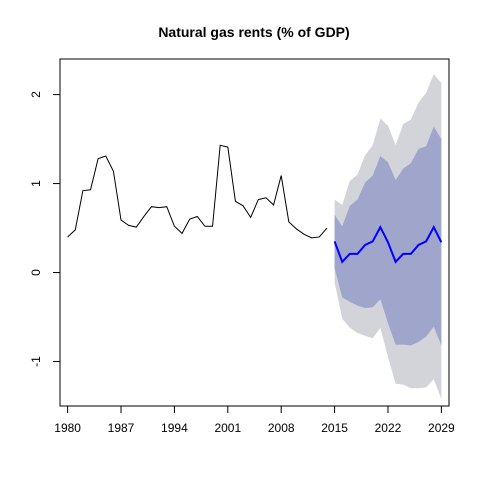 This screenshot has width=480, height=480. What do you see at coordinates (388, 428) in the screenshot?
I see `x-tick-label: 2022` at bounding box center [388, 428].